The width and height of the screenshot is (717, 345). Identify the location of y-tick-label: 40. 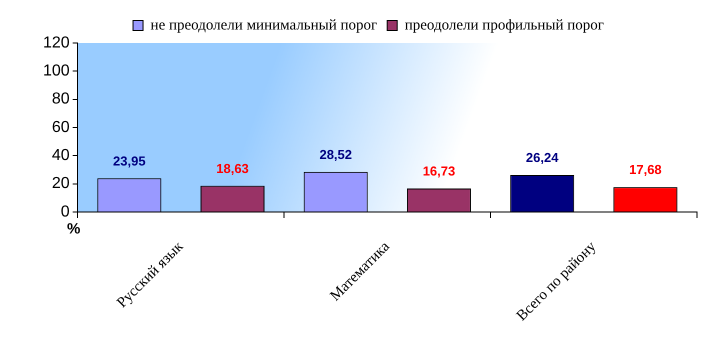
(61, 155).